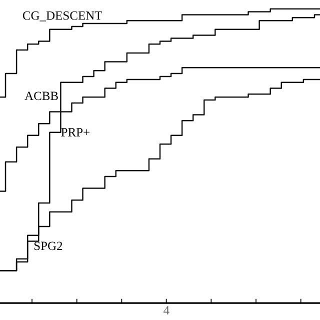 This screenshot has width=320, height=320. What do you see at coordinates (41, 96) in the screenshot?
I see `series-label: ACBB` at bounding box center [41, 96].